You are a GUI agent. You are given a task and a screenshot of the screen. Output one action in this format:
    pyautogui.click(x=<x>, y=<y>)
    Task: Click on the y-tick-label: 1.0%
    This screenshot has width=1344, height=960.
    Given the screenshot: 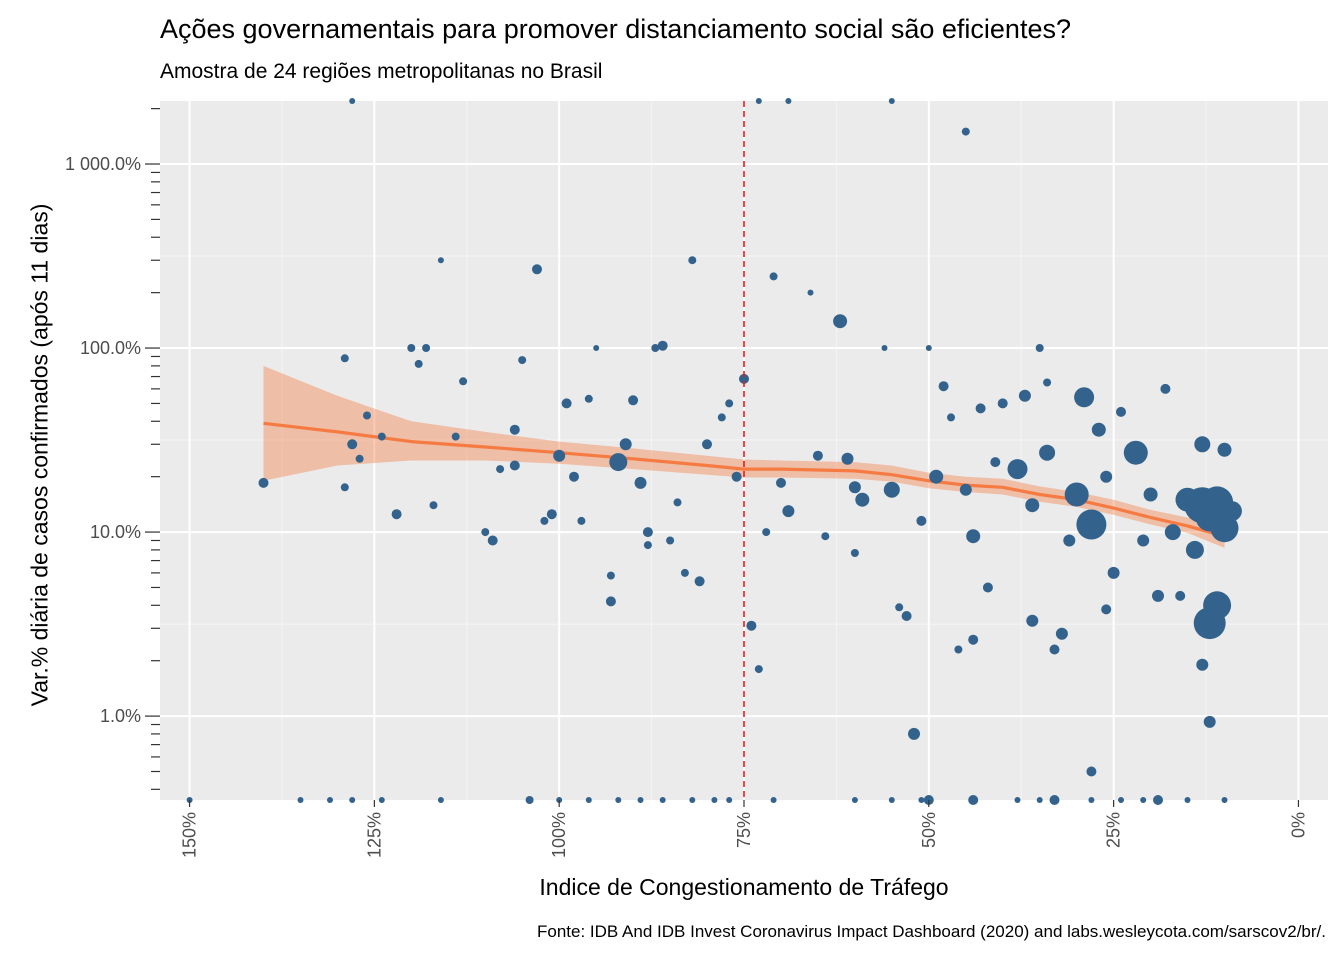 What is the action you would take?
    pyautogui.click(x=120, y=716)
    